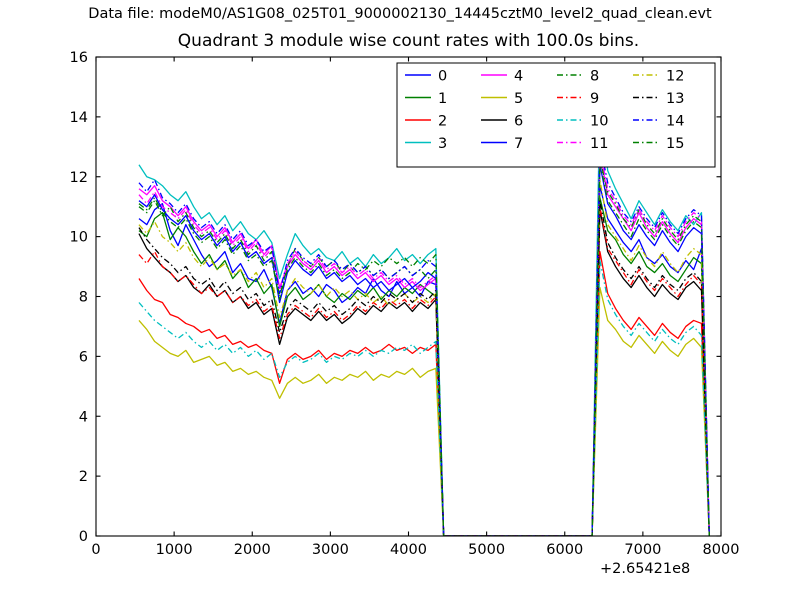 This screenshot has height=600, width=800. What do you see at coordinates (79, 238) in the screenshot?
I see `y-tick-label: 10` at bounding box center [79, 238].